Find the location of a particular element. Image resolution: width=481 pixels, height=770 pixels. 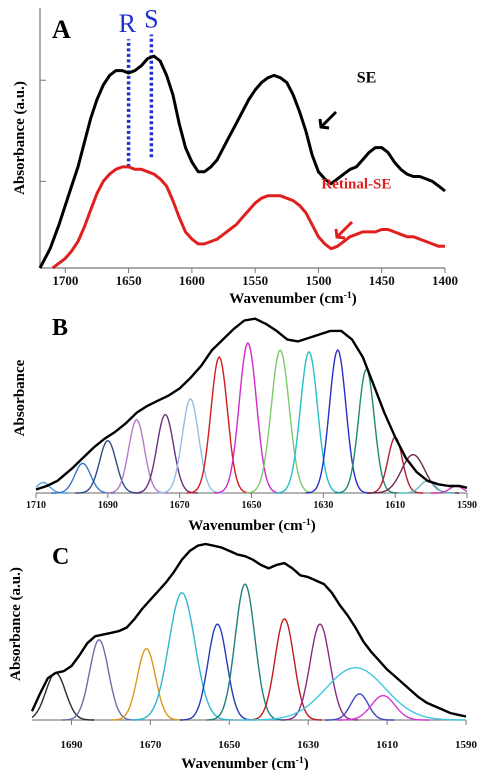

annotation-1: Retinal-SE is located at coordinates (356, 185).